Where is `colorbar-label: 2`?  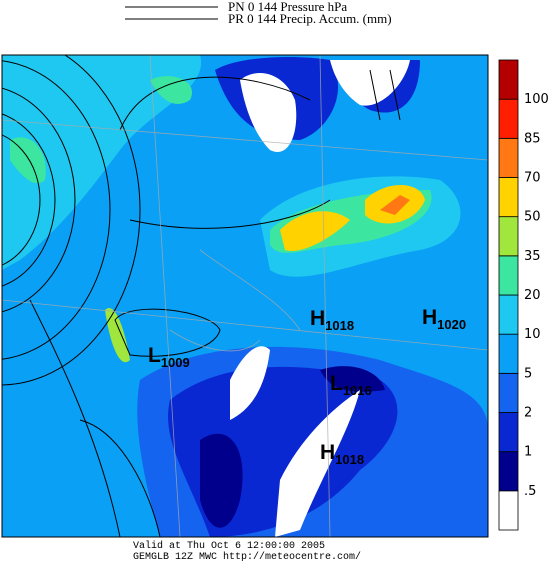 colorbar-label: 2 is located at coordinates (528, 413).